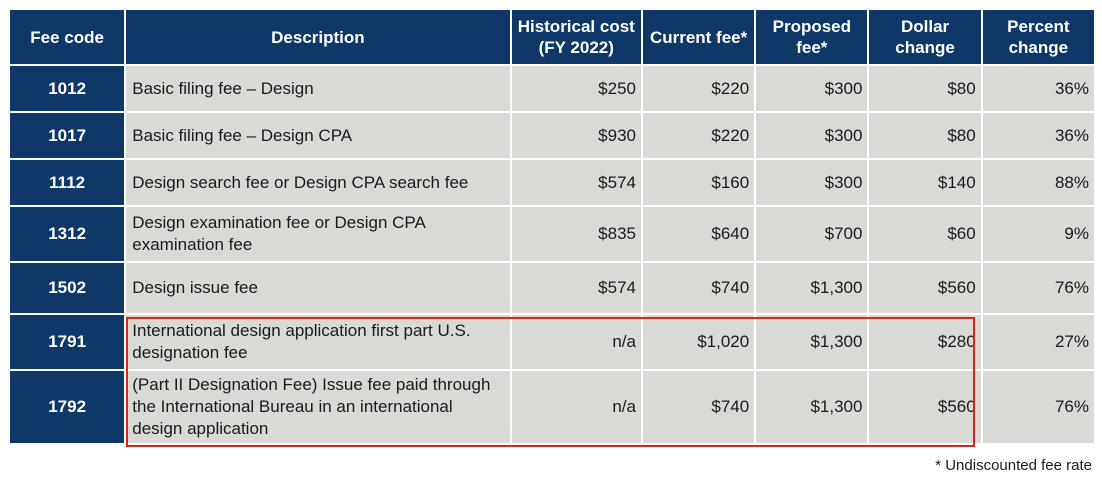 The height and width of the screenshot is (481, 1102). What do you see at coordinates (67, 88) in the screenshot?
I see `fee-code-cell: 1012` at bounding box center [67, 88].